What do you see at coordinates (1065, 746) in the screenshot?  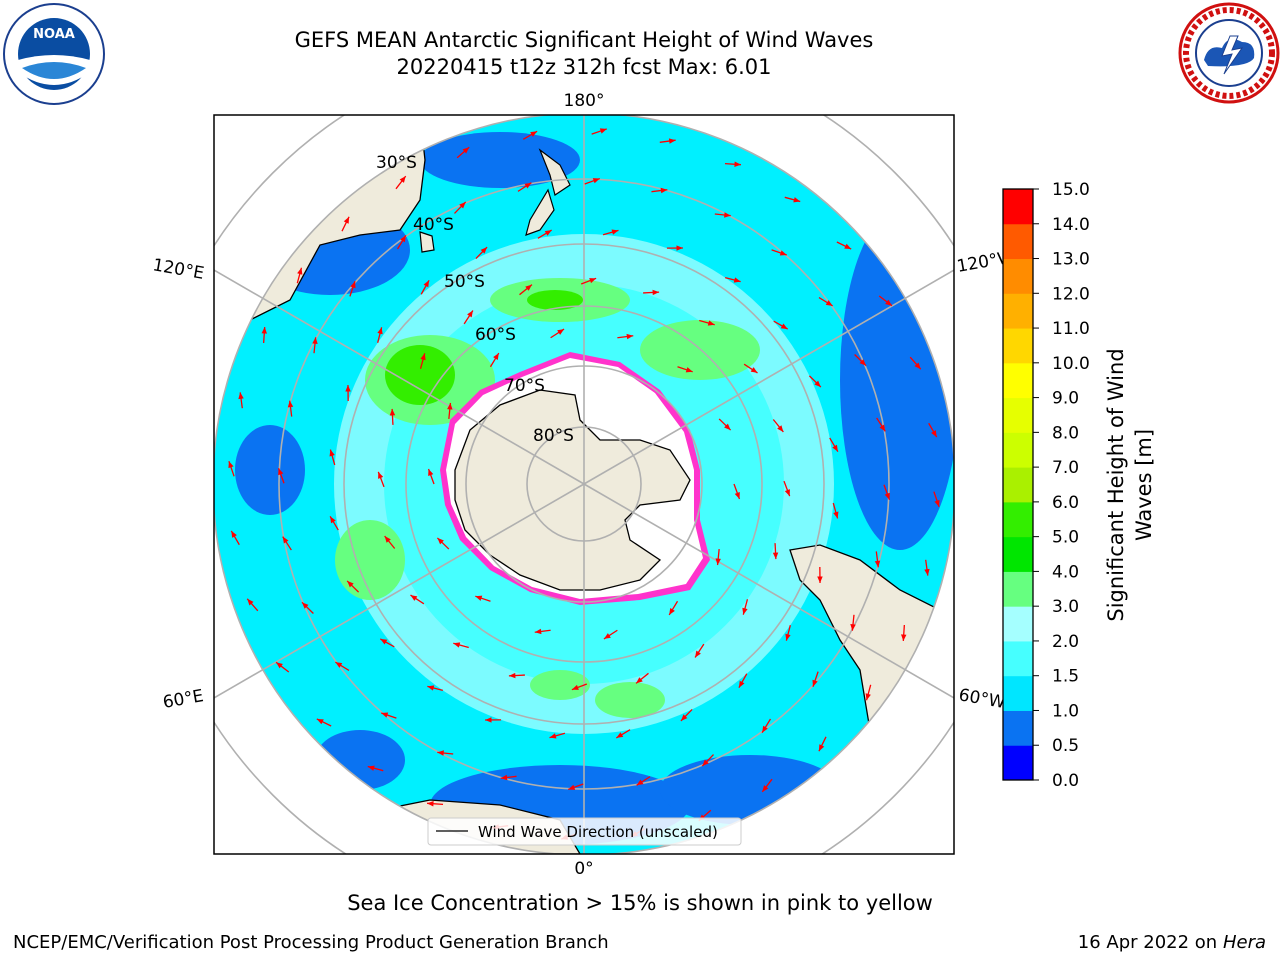 I see `colorbar-tick-label: 0.5` at bounding box center [1065, 746].